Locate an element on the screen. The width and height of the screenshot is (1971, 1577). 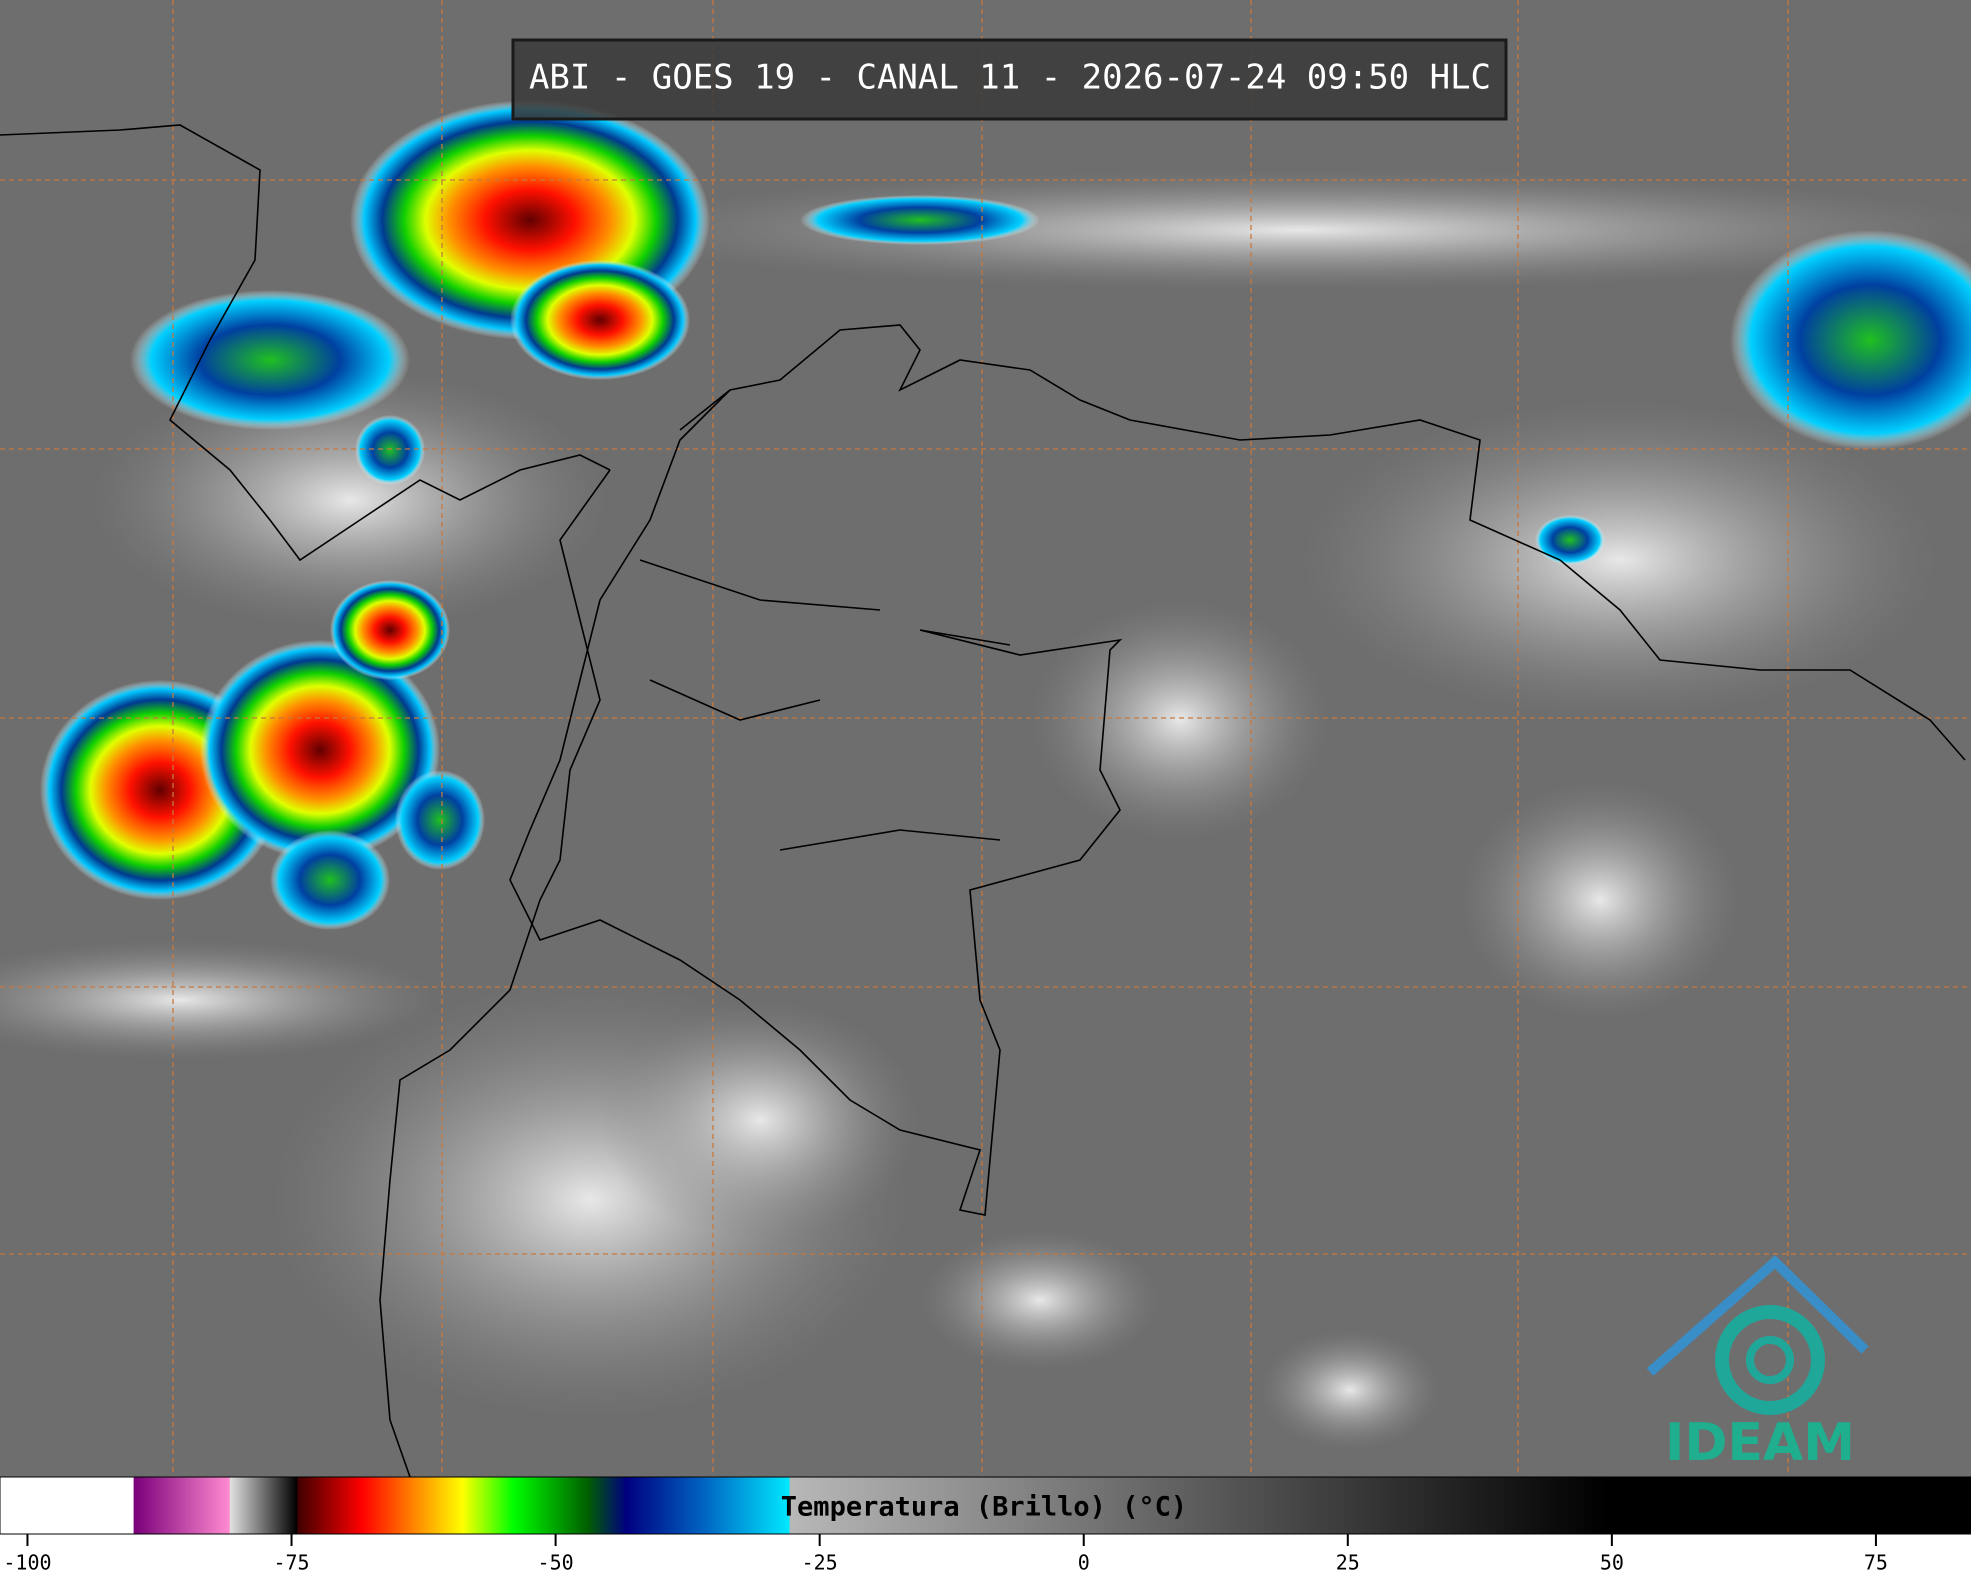
colorbar-label: Temperatura (Brillo) (°C) is located at coordinates (984, 1507).